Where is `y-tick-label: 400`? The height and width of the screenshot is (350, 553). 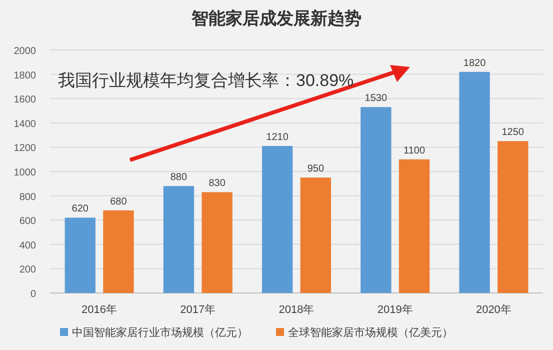
y-tick-label: 400 is located at coordinates (27, 246).